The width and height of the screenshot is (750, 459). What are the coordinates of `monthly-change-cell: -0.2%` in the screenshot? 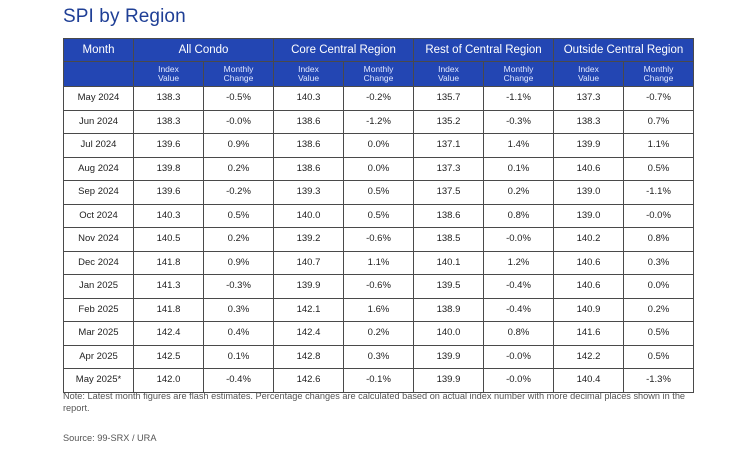 It's located at (378, 98).